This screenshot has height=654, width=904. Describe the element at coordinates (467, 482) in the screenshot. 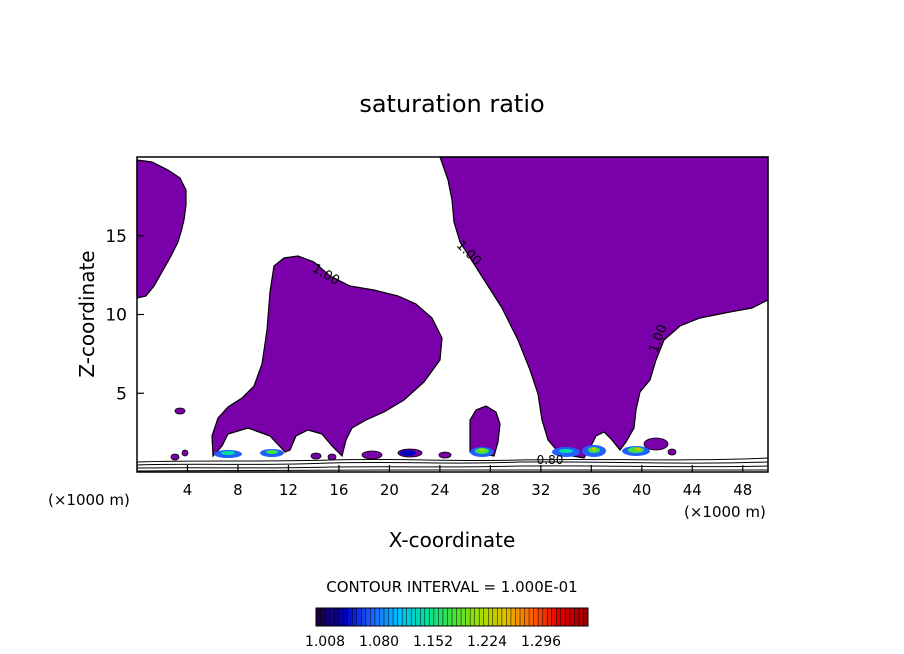

I see `x-axis-ticks: 4 8 12 16 20 24 28 32 36 40 44 48` at that location.